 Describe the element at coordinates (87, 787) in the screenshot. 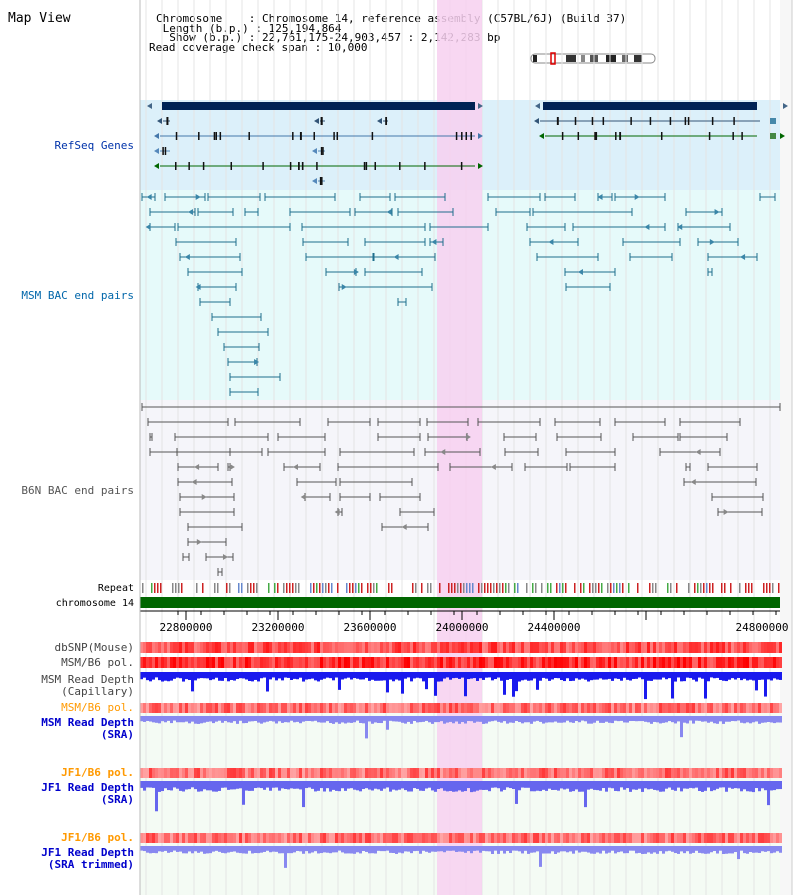

I see `jf1-depth-sra-label-1: JF1 Read Depth` at that location.